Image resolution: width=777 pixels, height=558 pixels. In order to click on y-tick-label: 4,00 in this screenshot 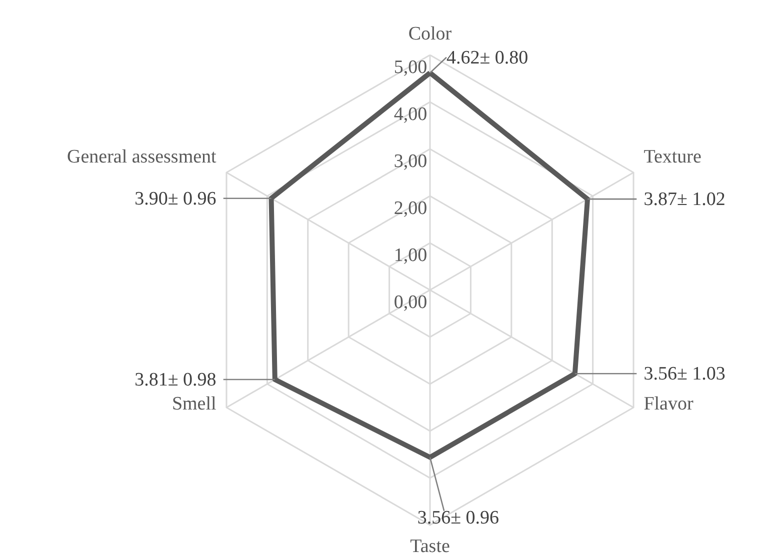, I will do `click(411, 114)`.